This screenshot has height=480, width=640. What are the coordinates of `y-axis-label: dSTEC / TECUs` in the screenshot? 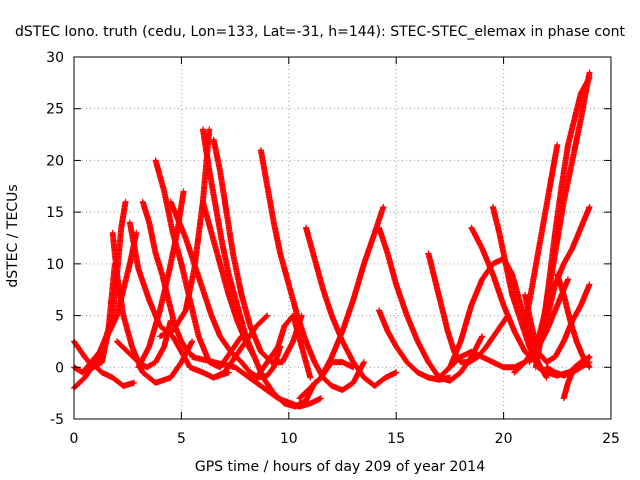 It's located at (13, 235).